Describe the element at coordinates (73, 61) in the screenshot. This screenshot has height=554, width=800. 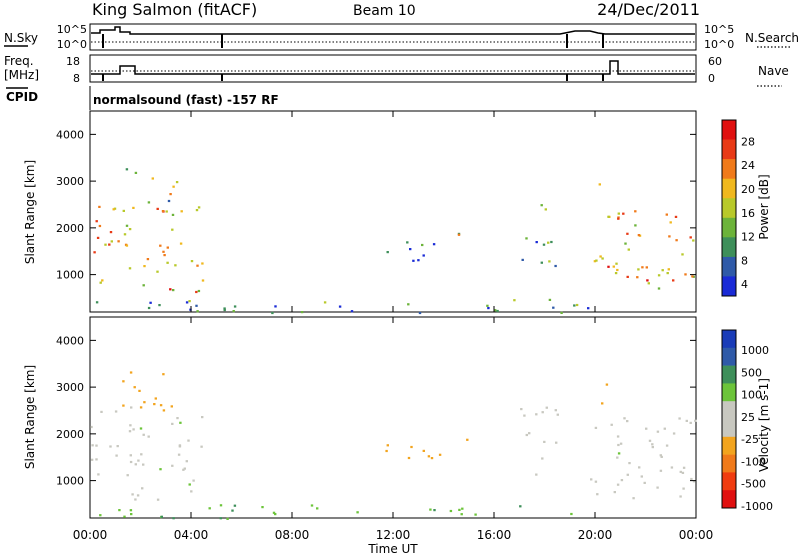
I see `freq-tick-high: 18` at that location.